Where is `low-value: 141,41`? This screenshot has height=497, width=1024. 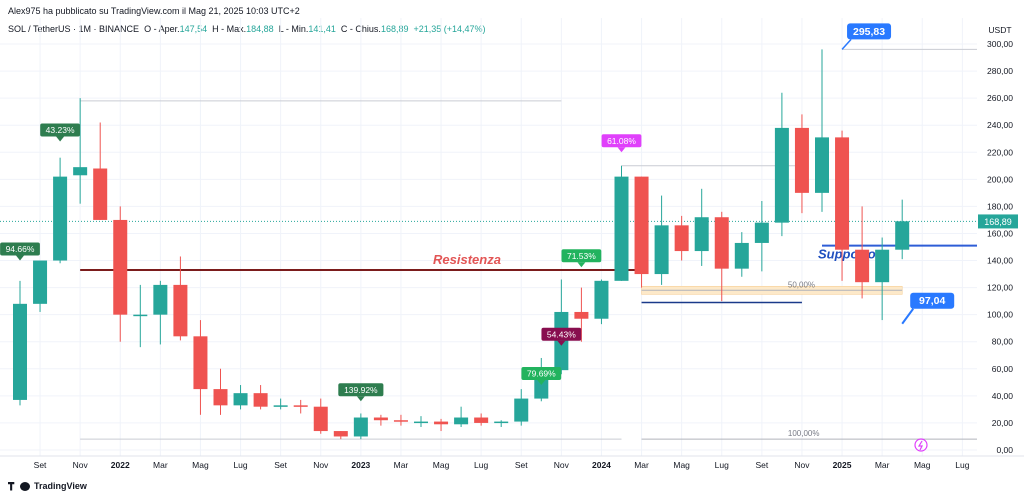 low-value: 141,41 is located at coordinates (322, 29).